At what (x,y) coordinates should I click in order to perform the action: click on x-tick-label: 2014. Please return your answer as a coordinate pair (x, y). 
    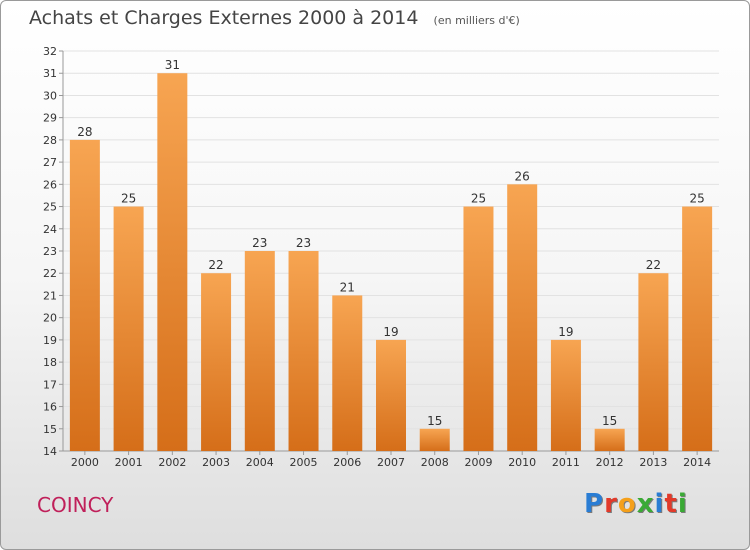
    Looking at the image, I should click on (697, 462).